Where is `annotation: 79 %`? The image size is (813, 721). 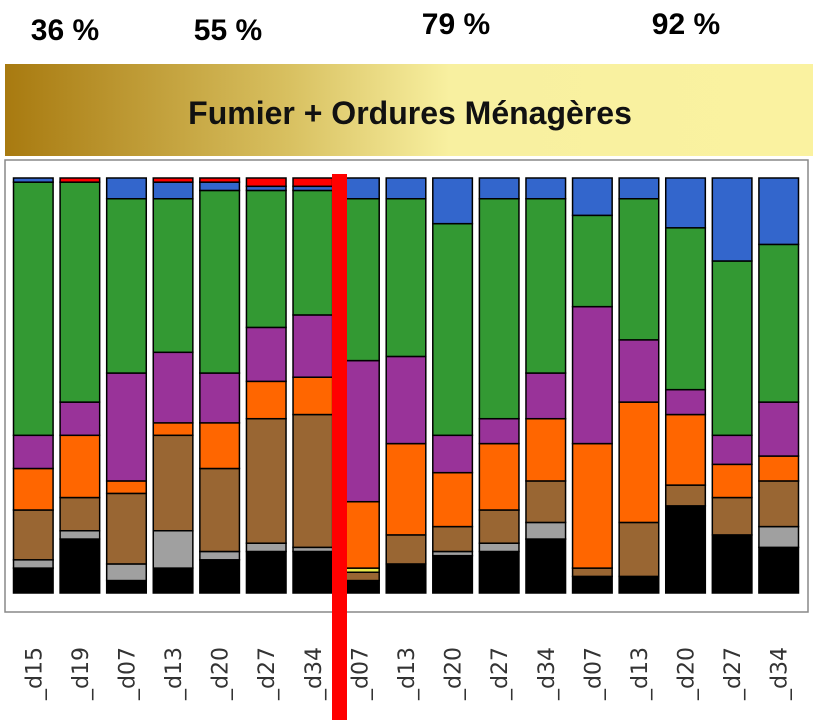
annotation: 79 % is located at coordinates (456, 24).